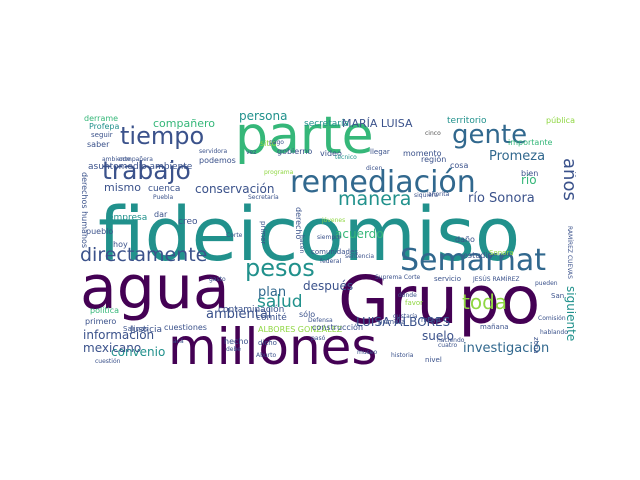 This screenshot has width=640, height=480. Describe the element at coordinates (251, 310) in the screenshot. I see `word-contaminacion: contaminación` at that location.